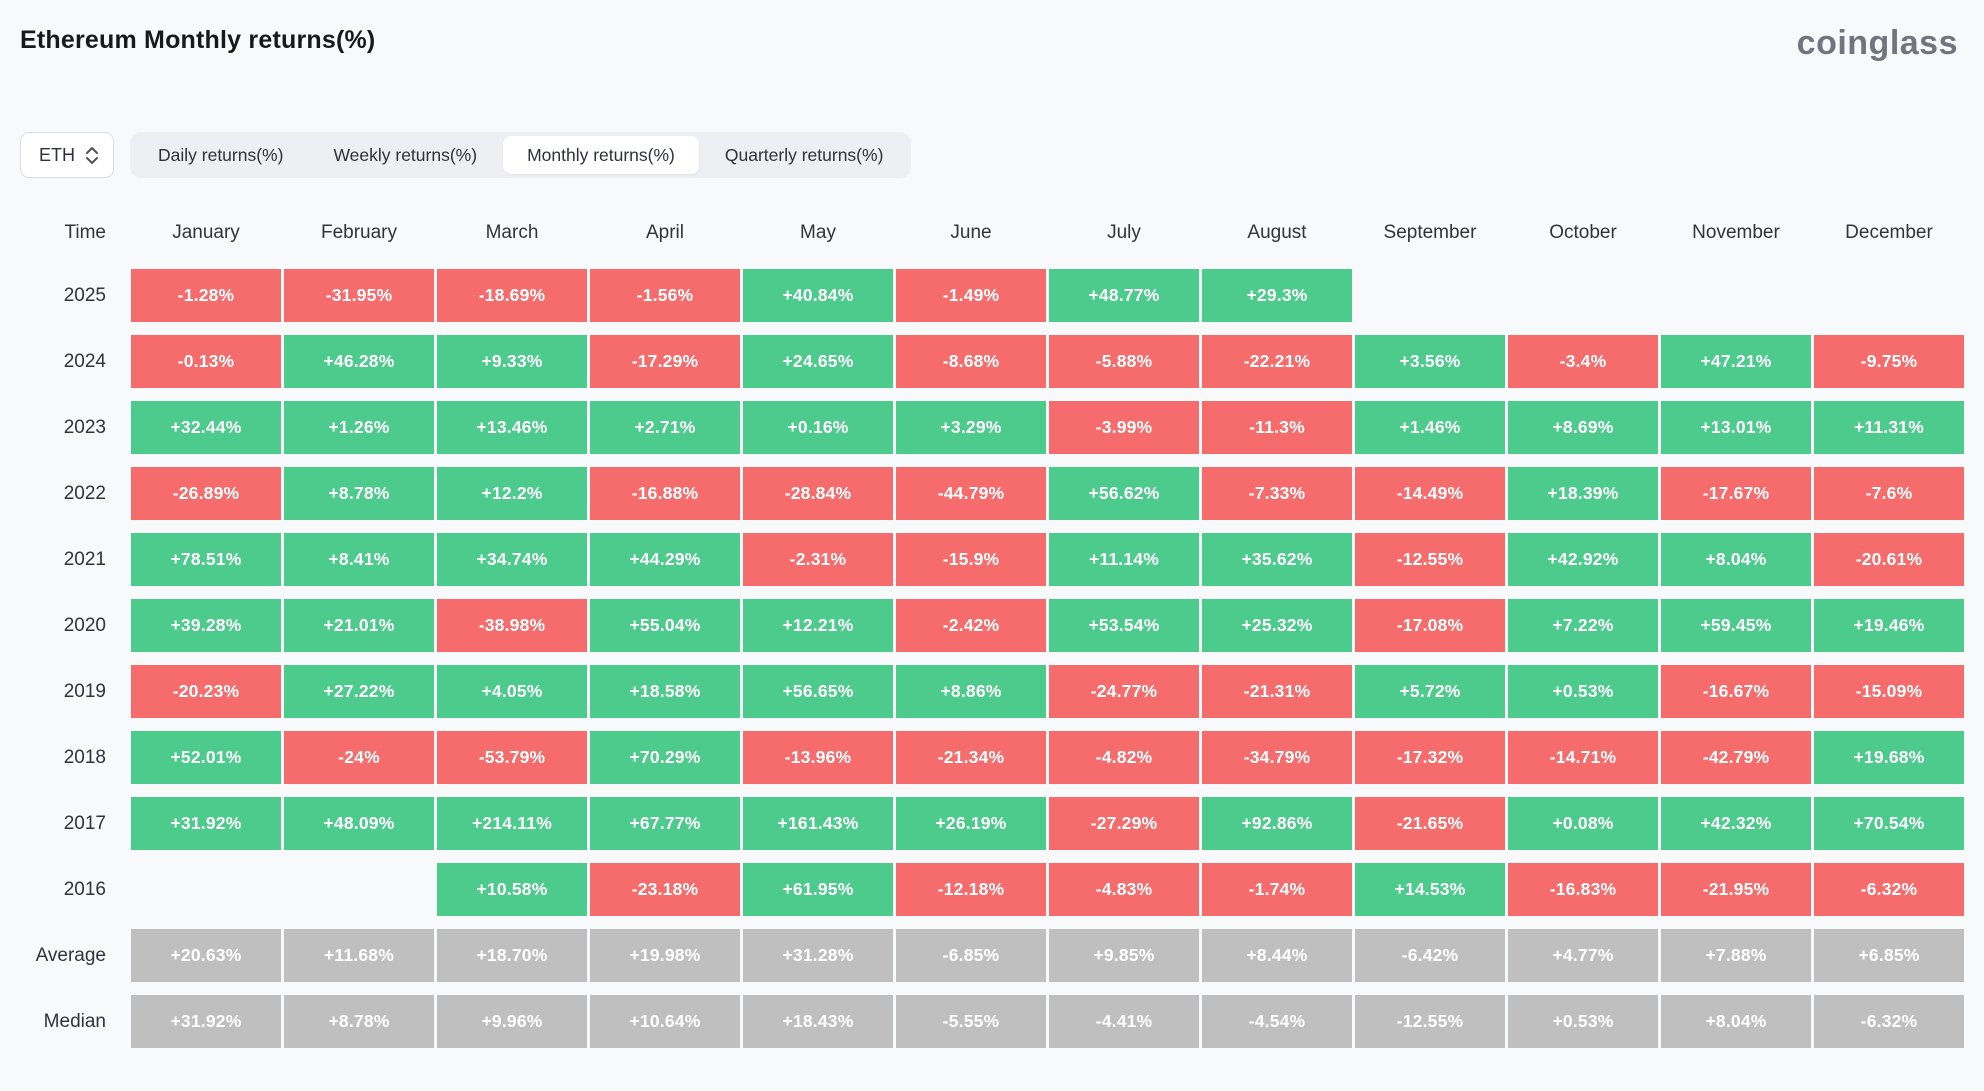 The width and height of the screenshot is (1984, 1091). Describe the element at coordinates (818, 361) in the screenshot. I see `return-cell: +24.65%` at that location.